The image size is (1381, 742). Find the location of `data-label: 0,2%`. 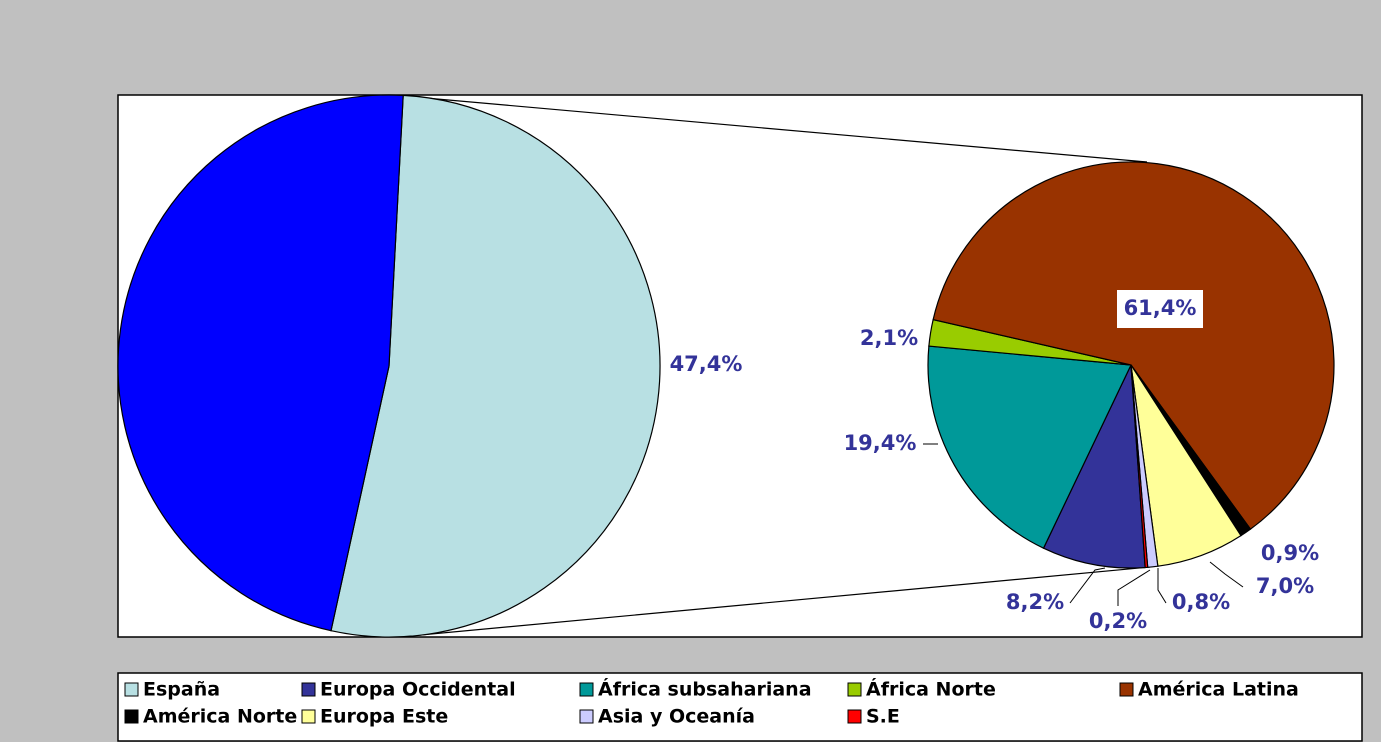

data-label: 0,2% is located at coordinates (1118, 621).